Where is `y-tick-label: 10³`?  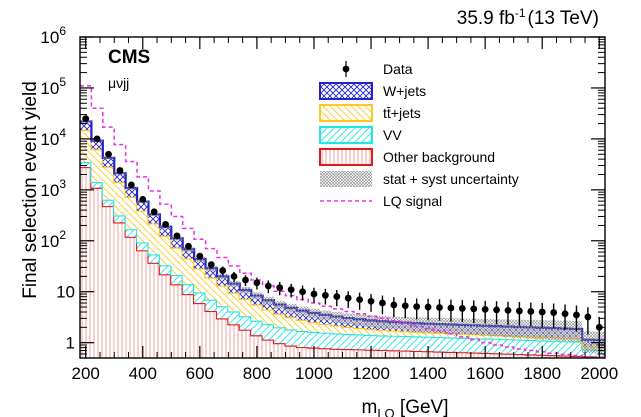
y-tick-label: 10³ is located at coordinates (53, 188).